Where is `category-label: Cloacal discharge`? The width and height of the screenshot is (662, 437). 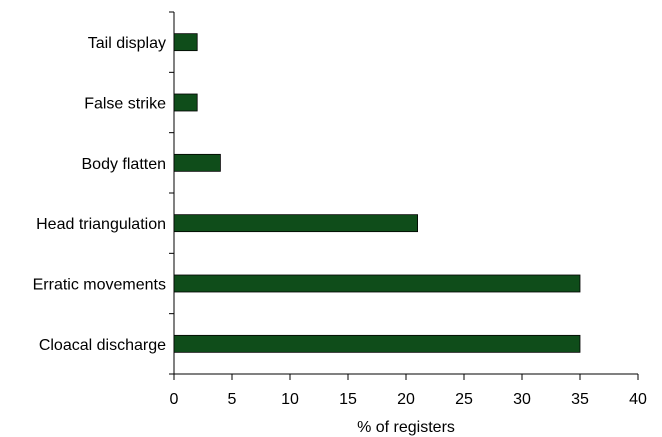 category-label: Cloacal discharge is located at coordinates (102, 345).